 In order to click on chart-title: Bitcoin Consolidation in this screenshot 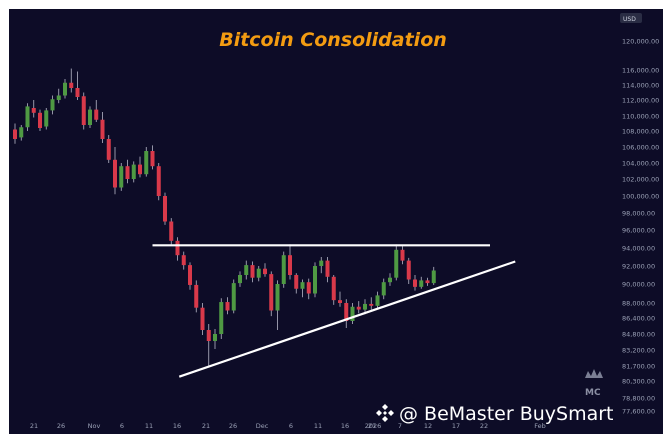, I will do `click(333, 40)`.